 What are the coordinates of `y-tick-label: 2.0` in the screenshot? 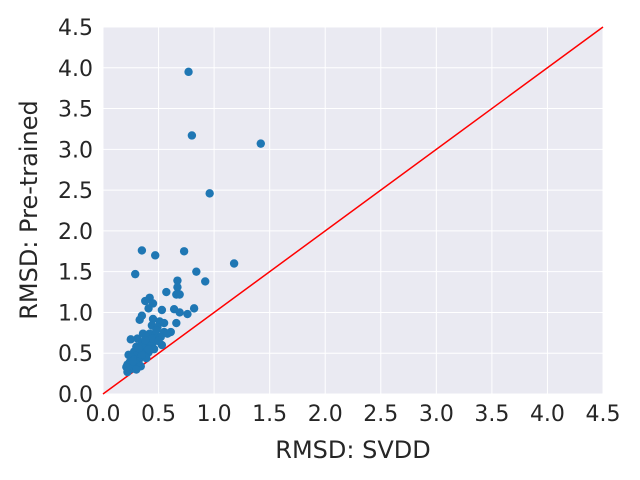 It's located at (75, 232).